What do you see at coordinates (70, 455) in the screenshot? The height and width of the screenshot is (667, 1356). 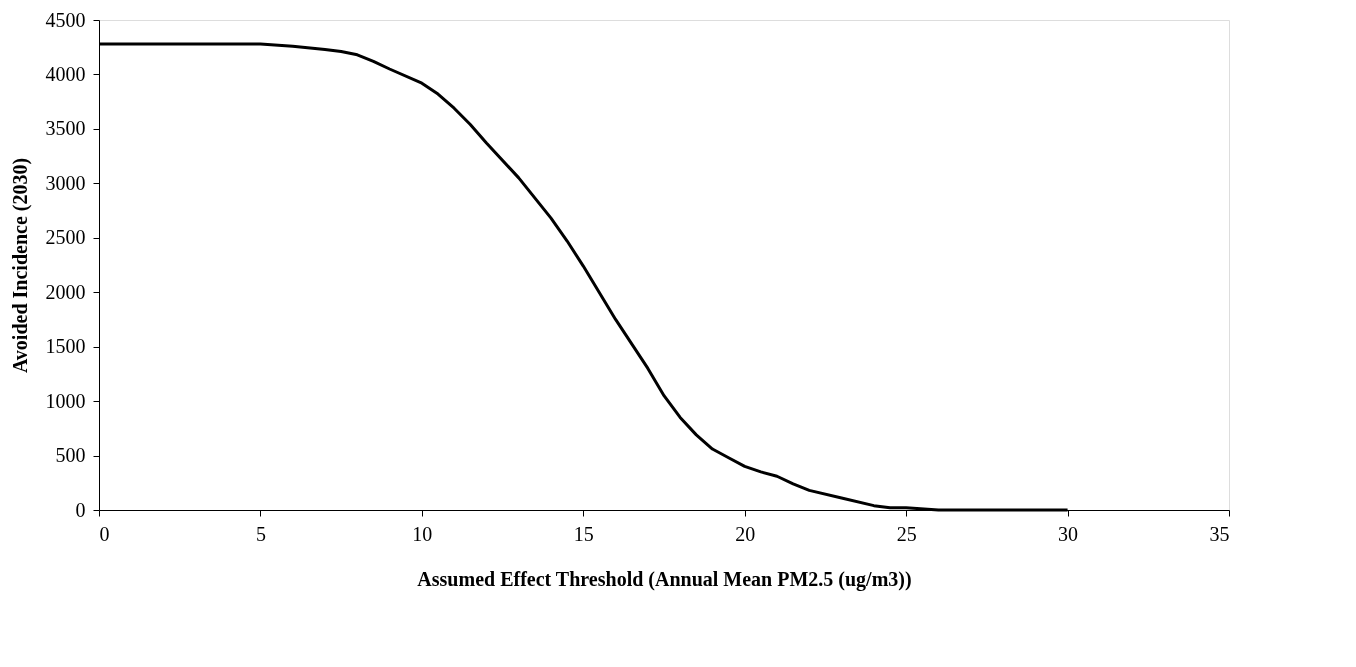 I see `y-tick-label: 500` at bounding box center [70, 455].